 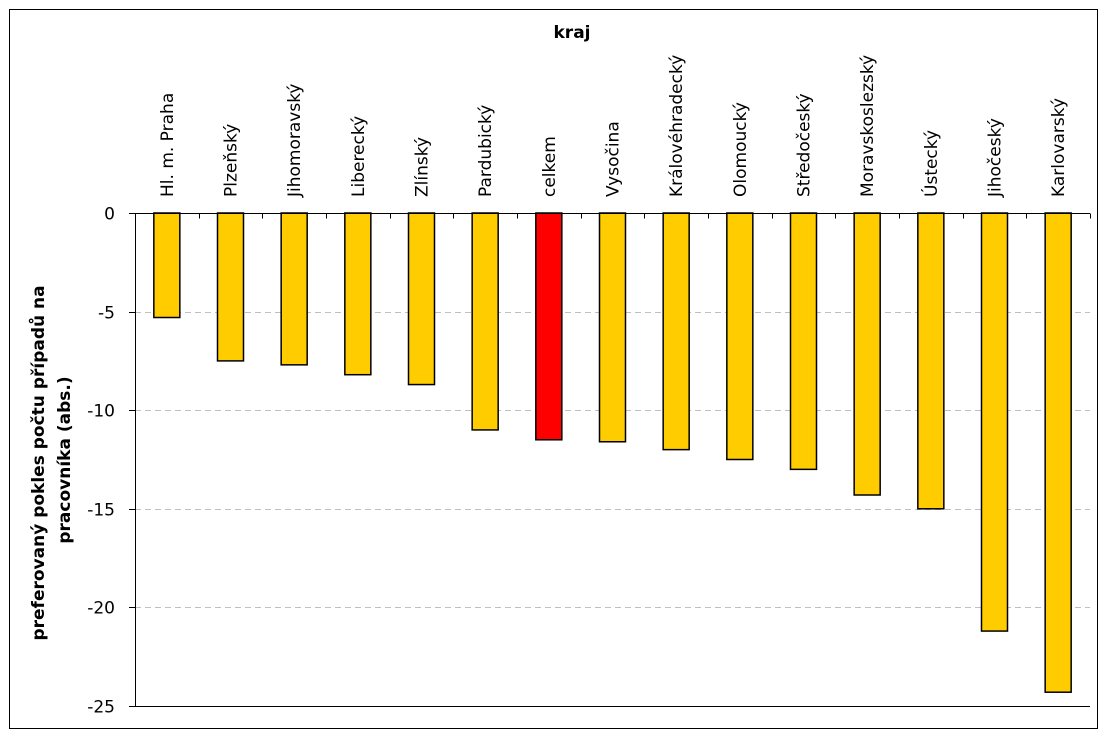 What do you see at coordinates (65, 459) in the screenshot?
I see `y-axis-title-line-2: pracovníka (abs.)` at bounding box center [65, 459].